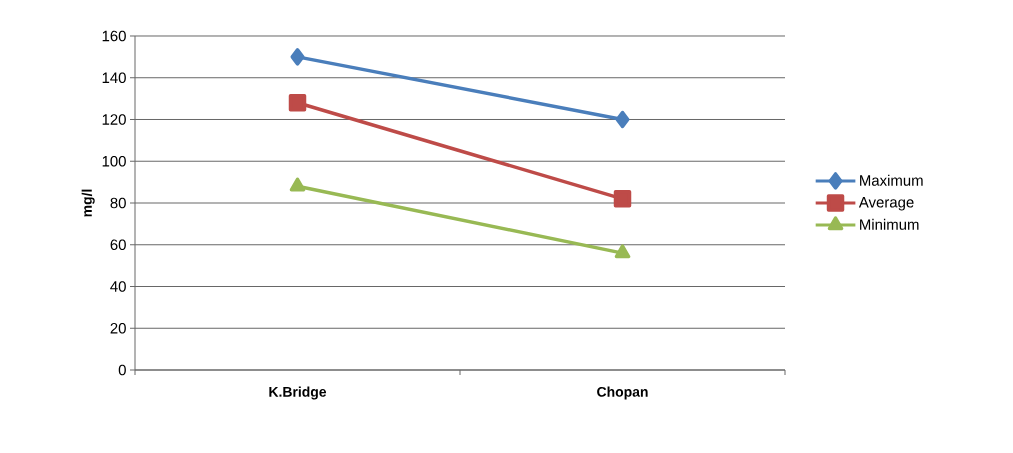  I want to click on y-tick-label: 160, so click(114, 36).